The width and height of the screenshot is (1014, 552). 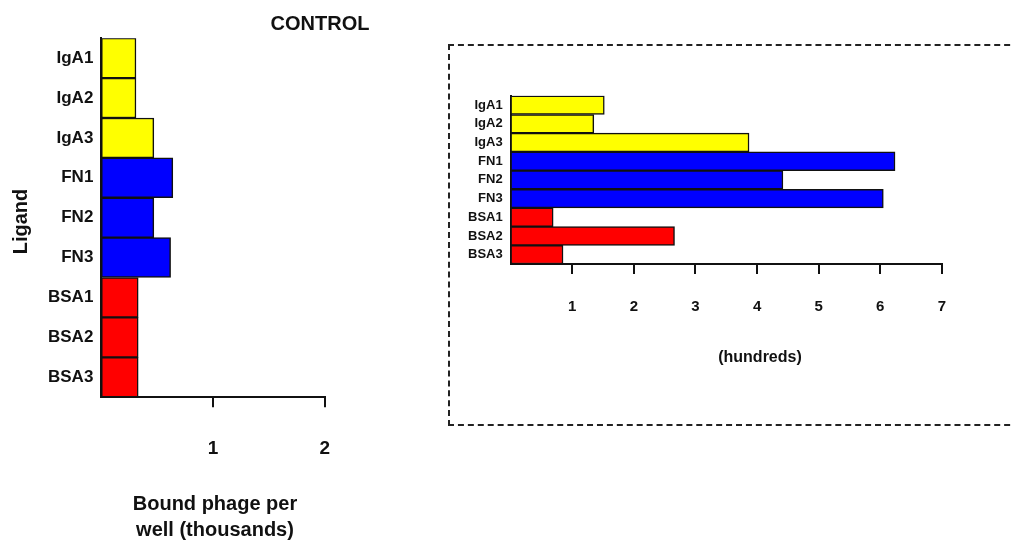 What do you see at coordinates (757, 306) in the screenshot?
I see `x-tick-label: 4` at bounding box center [757, 306].